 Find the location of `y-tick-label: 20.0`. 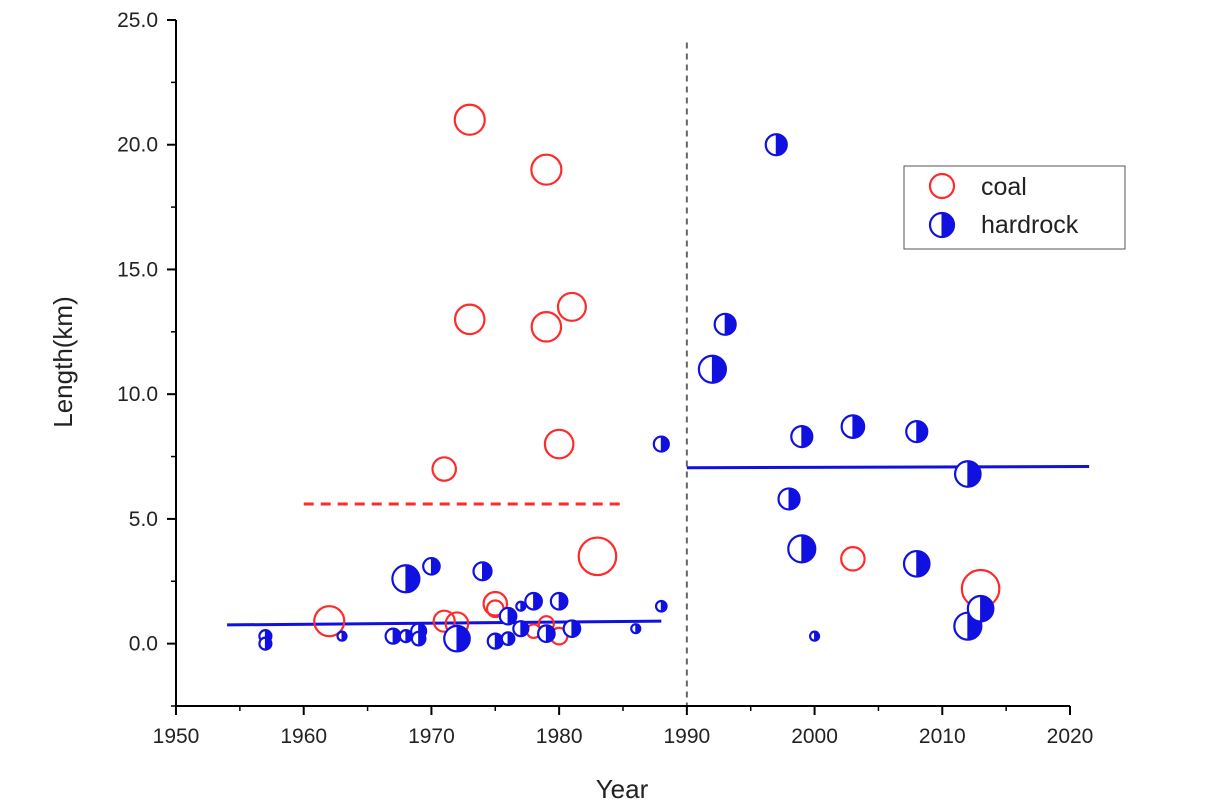

y-tick-label: 20.0 is located at coordinates (137, 145).